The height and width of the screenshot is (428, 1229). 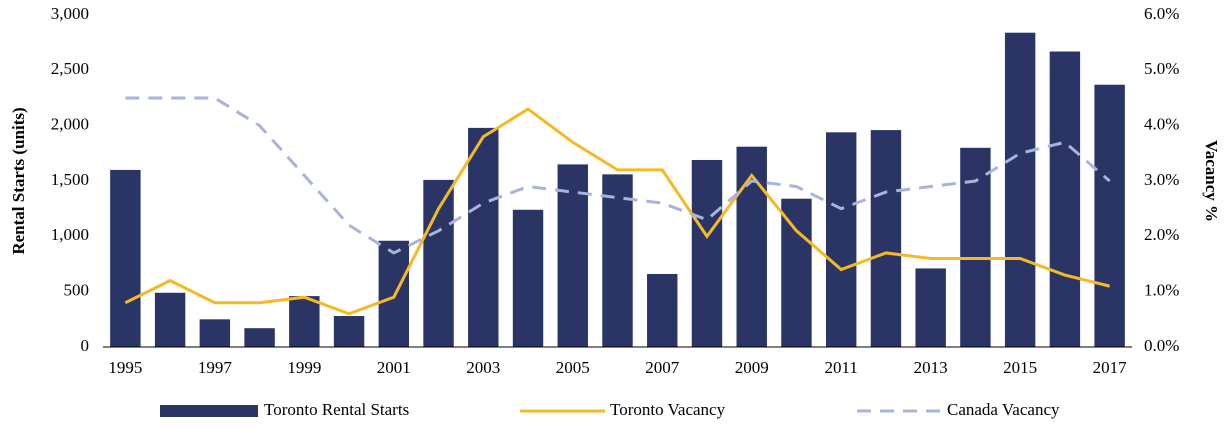 I want to click on x-tick-label: 2005, so click(x=573, y=367).